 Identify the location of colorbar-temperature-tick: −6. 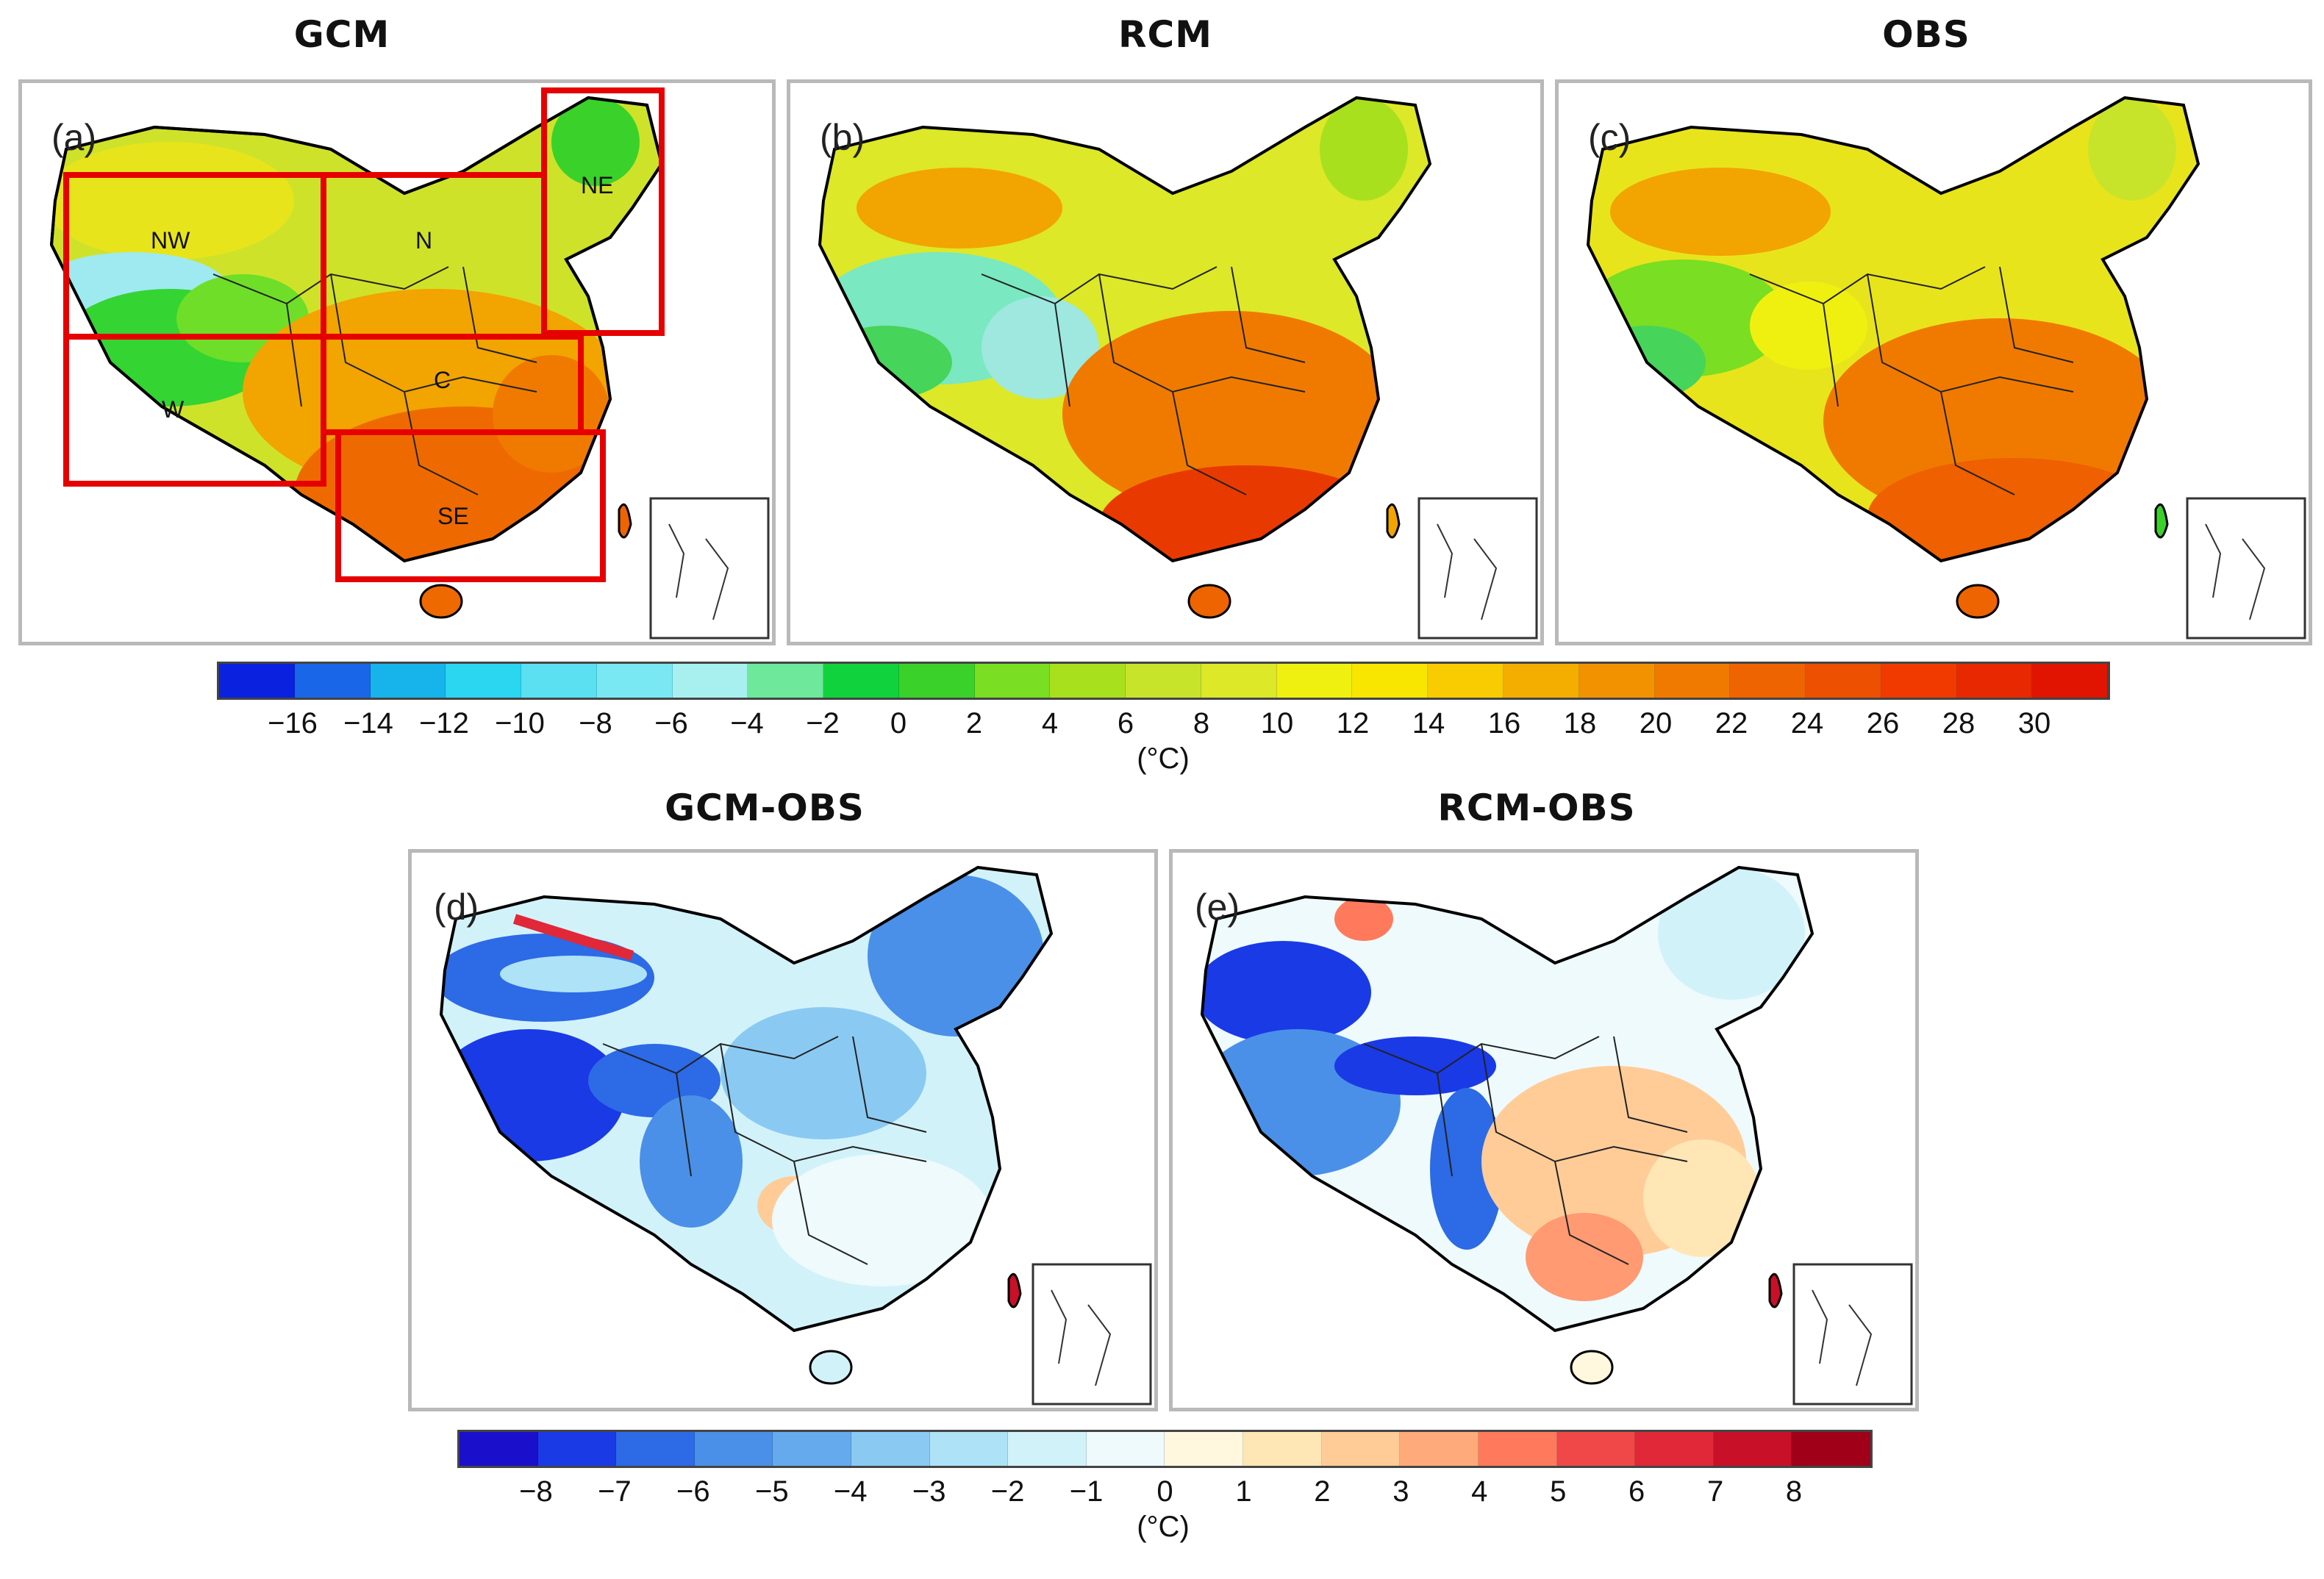
(671, 723).